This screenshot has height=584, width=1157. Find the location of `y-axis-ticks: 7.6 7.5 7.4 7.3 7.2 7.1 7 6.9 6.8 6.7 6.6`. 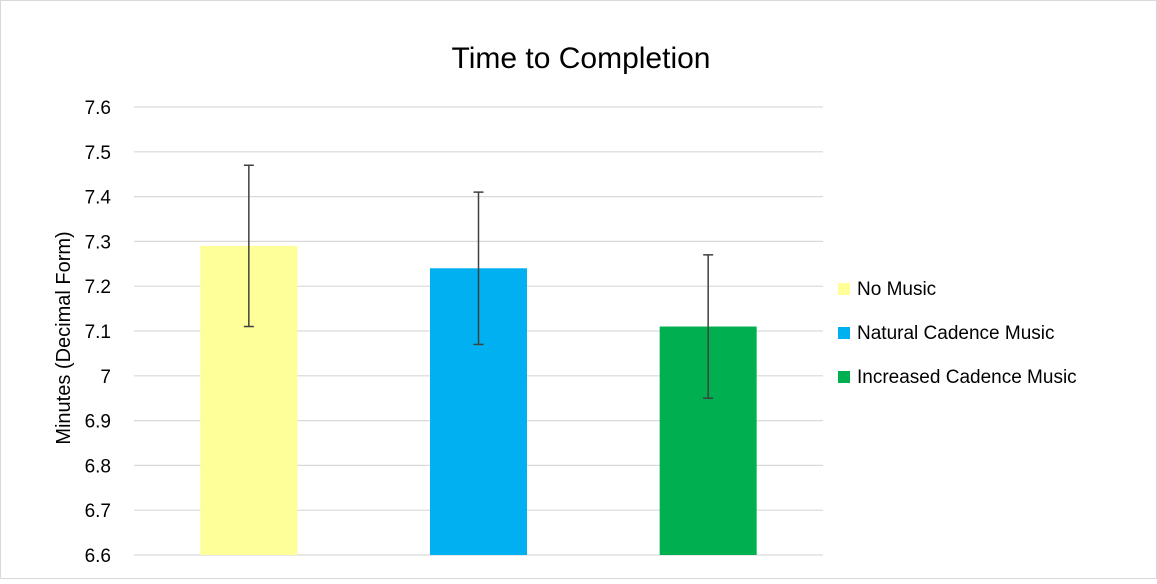

y-axis-ticks: 7.6 7.5 7.4 7.3 7.2 7.1 7 6.9 6.8 6.7 6.6 is located at coordinates (98, 332).